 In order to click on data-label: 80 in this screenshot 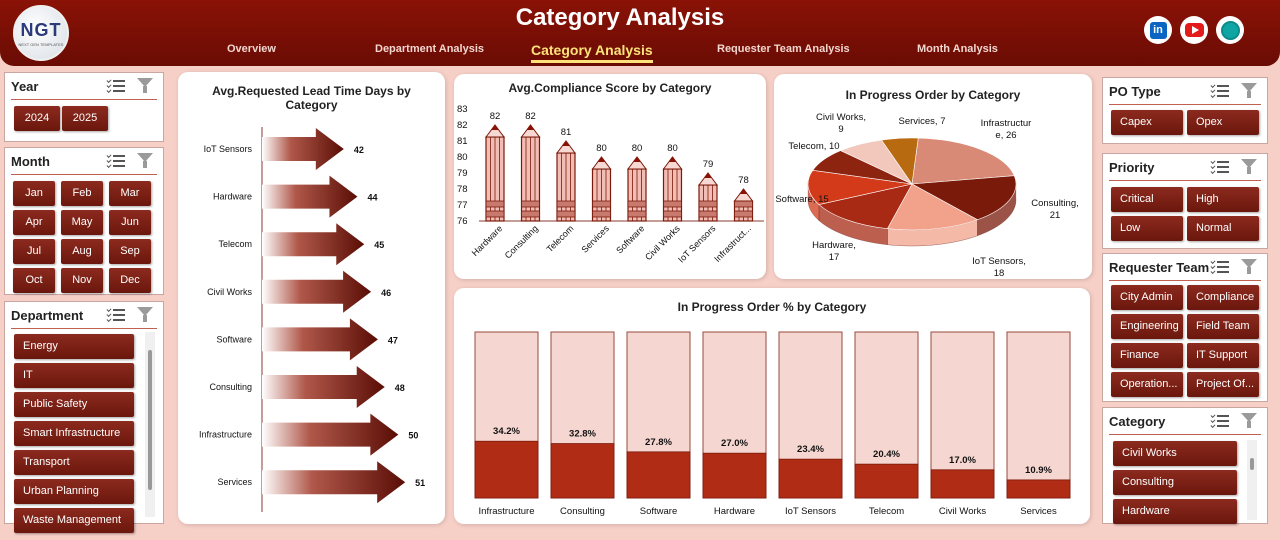, I will do `click(637, 148)`.